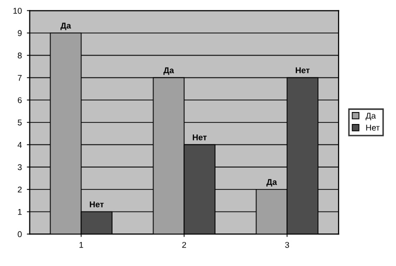 This screenshot has height=266, width=396. I want to click on y-tick-label: 2, so click(20, 189).